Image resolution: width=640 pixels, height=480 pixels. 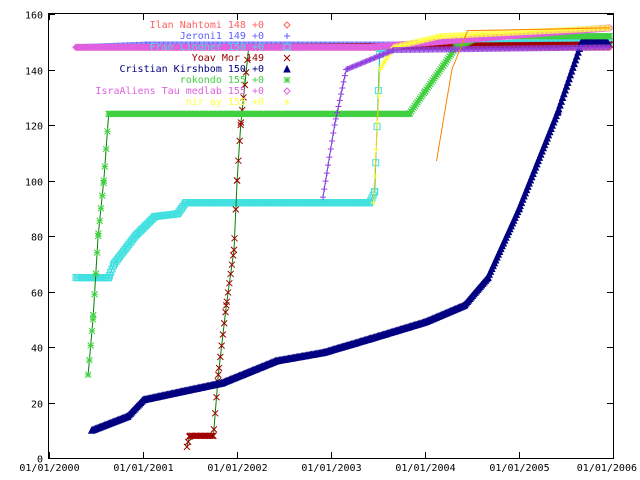 I want to click on legend-label: Ilan Nahtomi 148 +0, so click(x=207, y=25).